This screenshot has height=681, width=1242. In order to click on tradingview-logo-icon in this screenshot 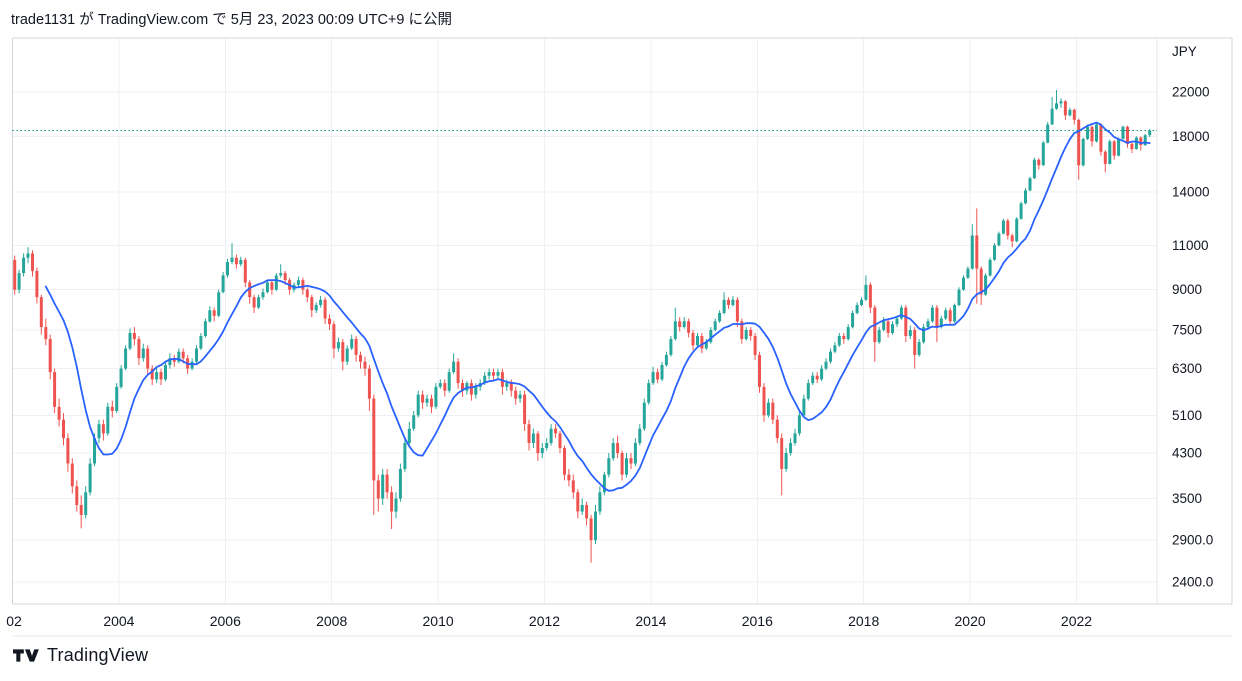, I will do `click(26, 655)`.